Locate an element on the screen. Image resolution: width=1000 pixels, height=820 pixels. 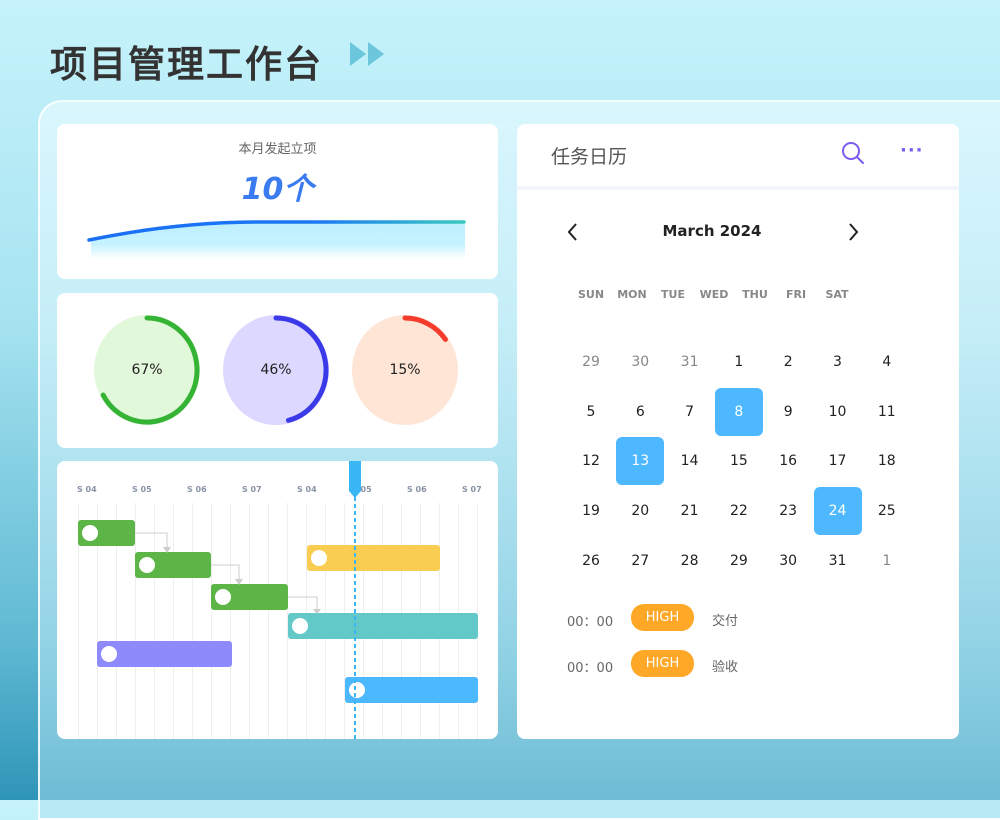
progress-card: 67% 46% 15% is located at coordinates (277, 370).